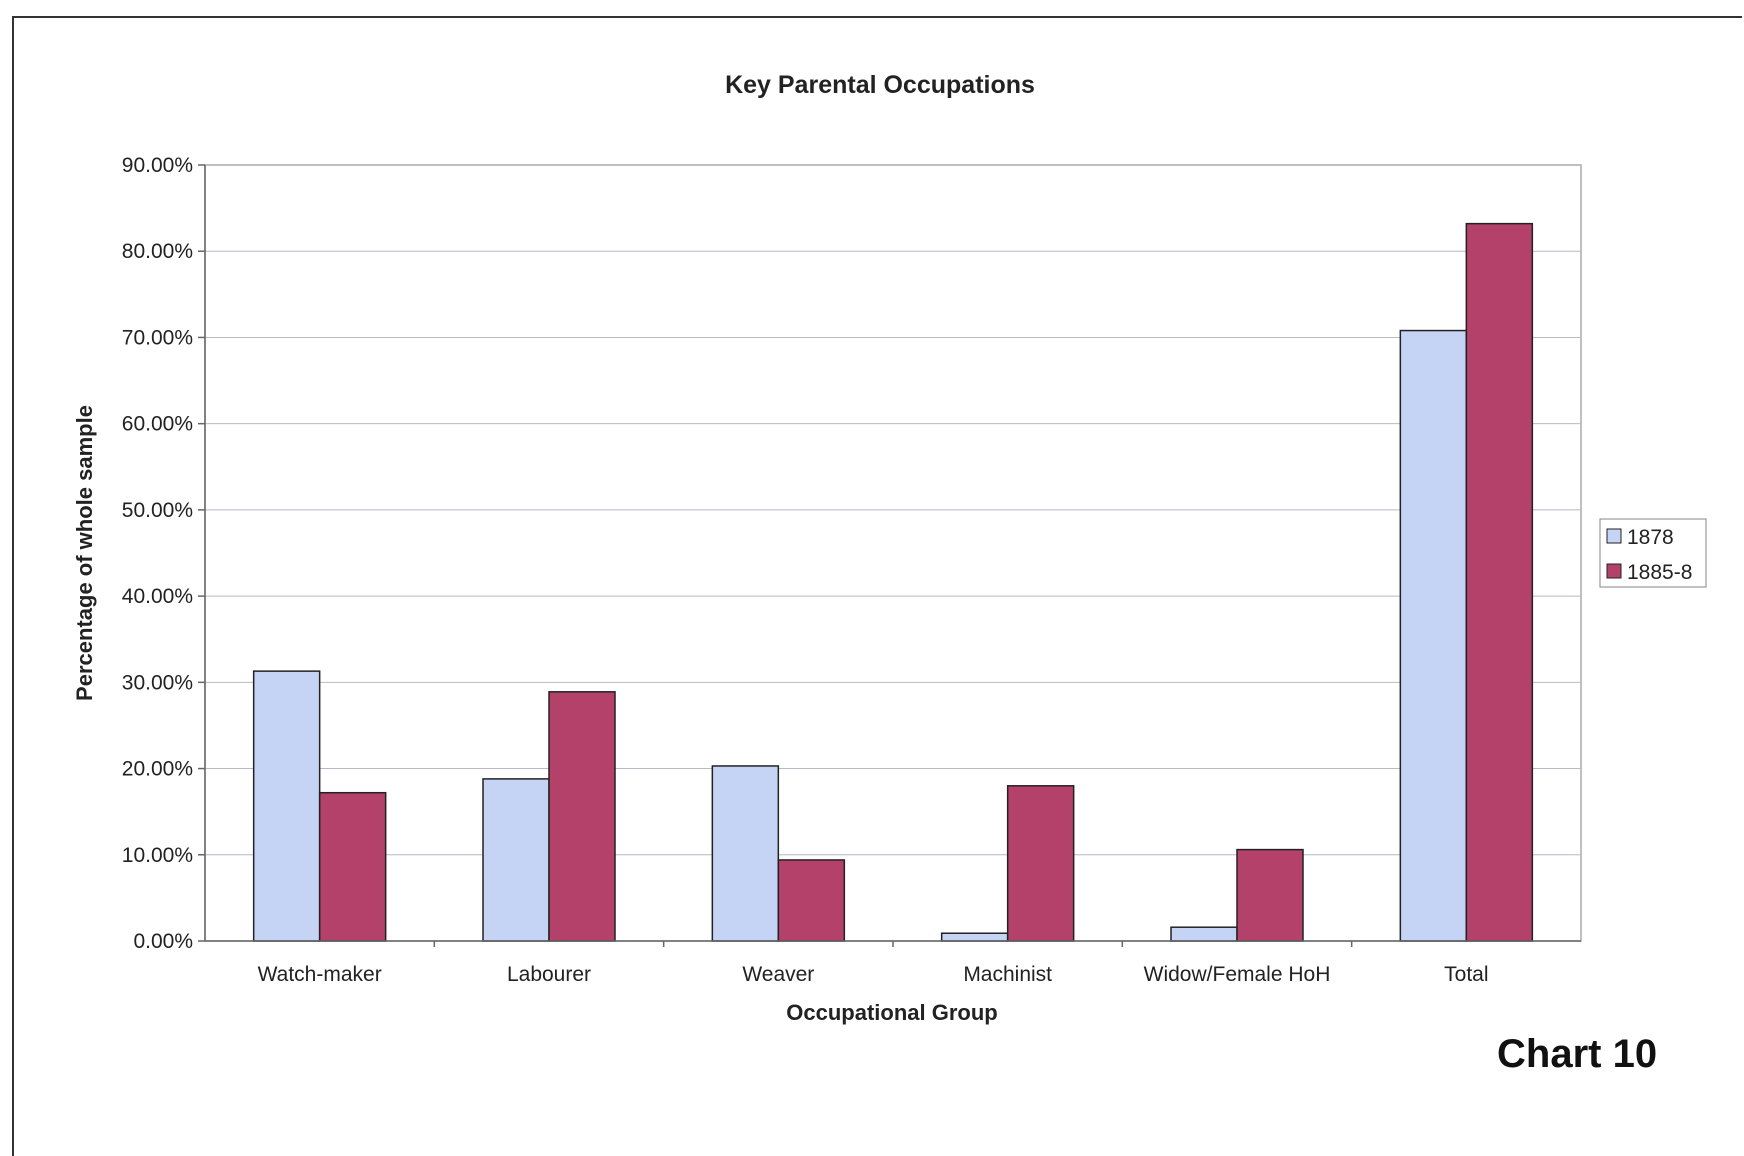 The height and width of the screenshot is (1156, 1744). I want to click on x-tick-label: Watch-maker, so click(320, 974).